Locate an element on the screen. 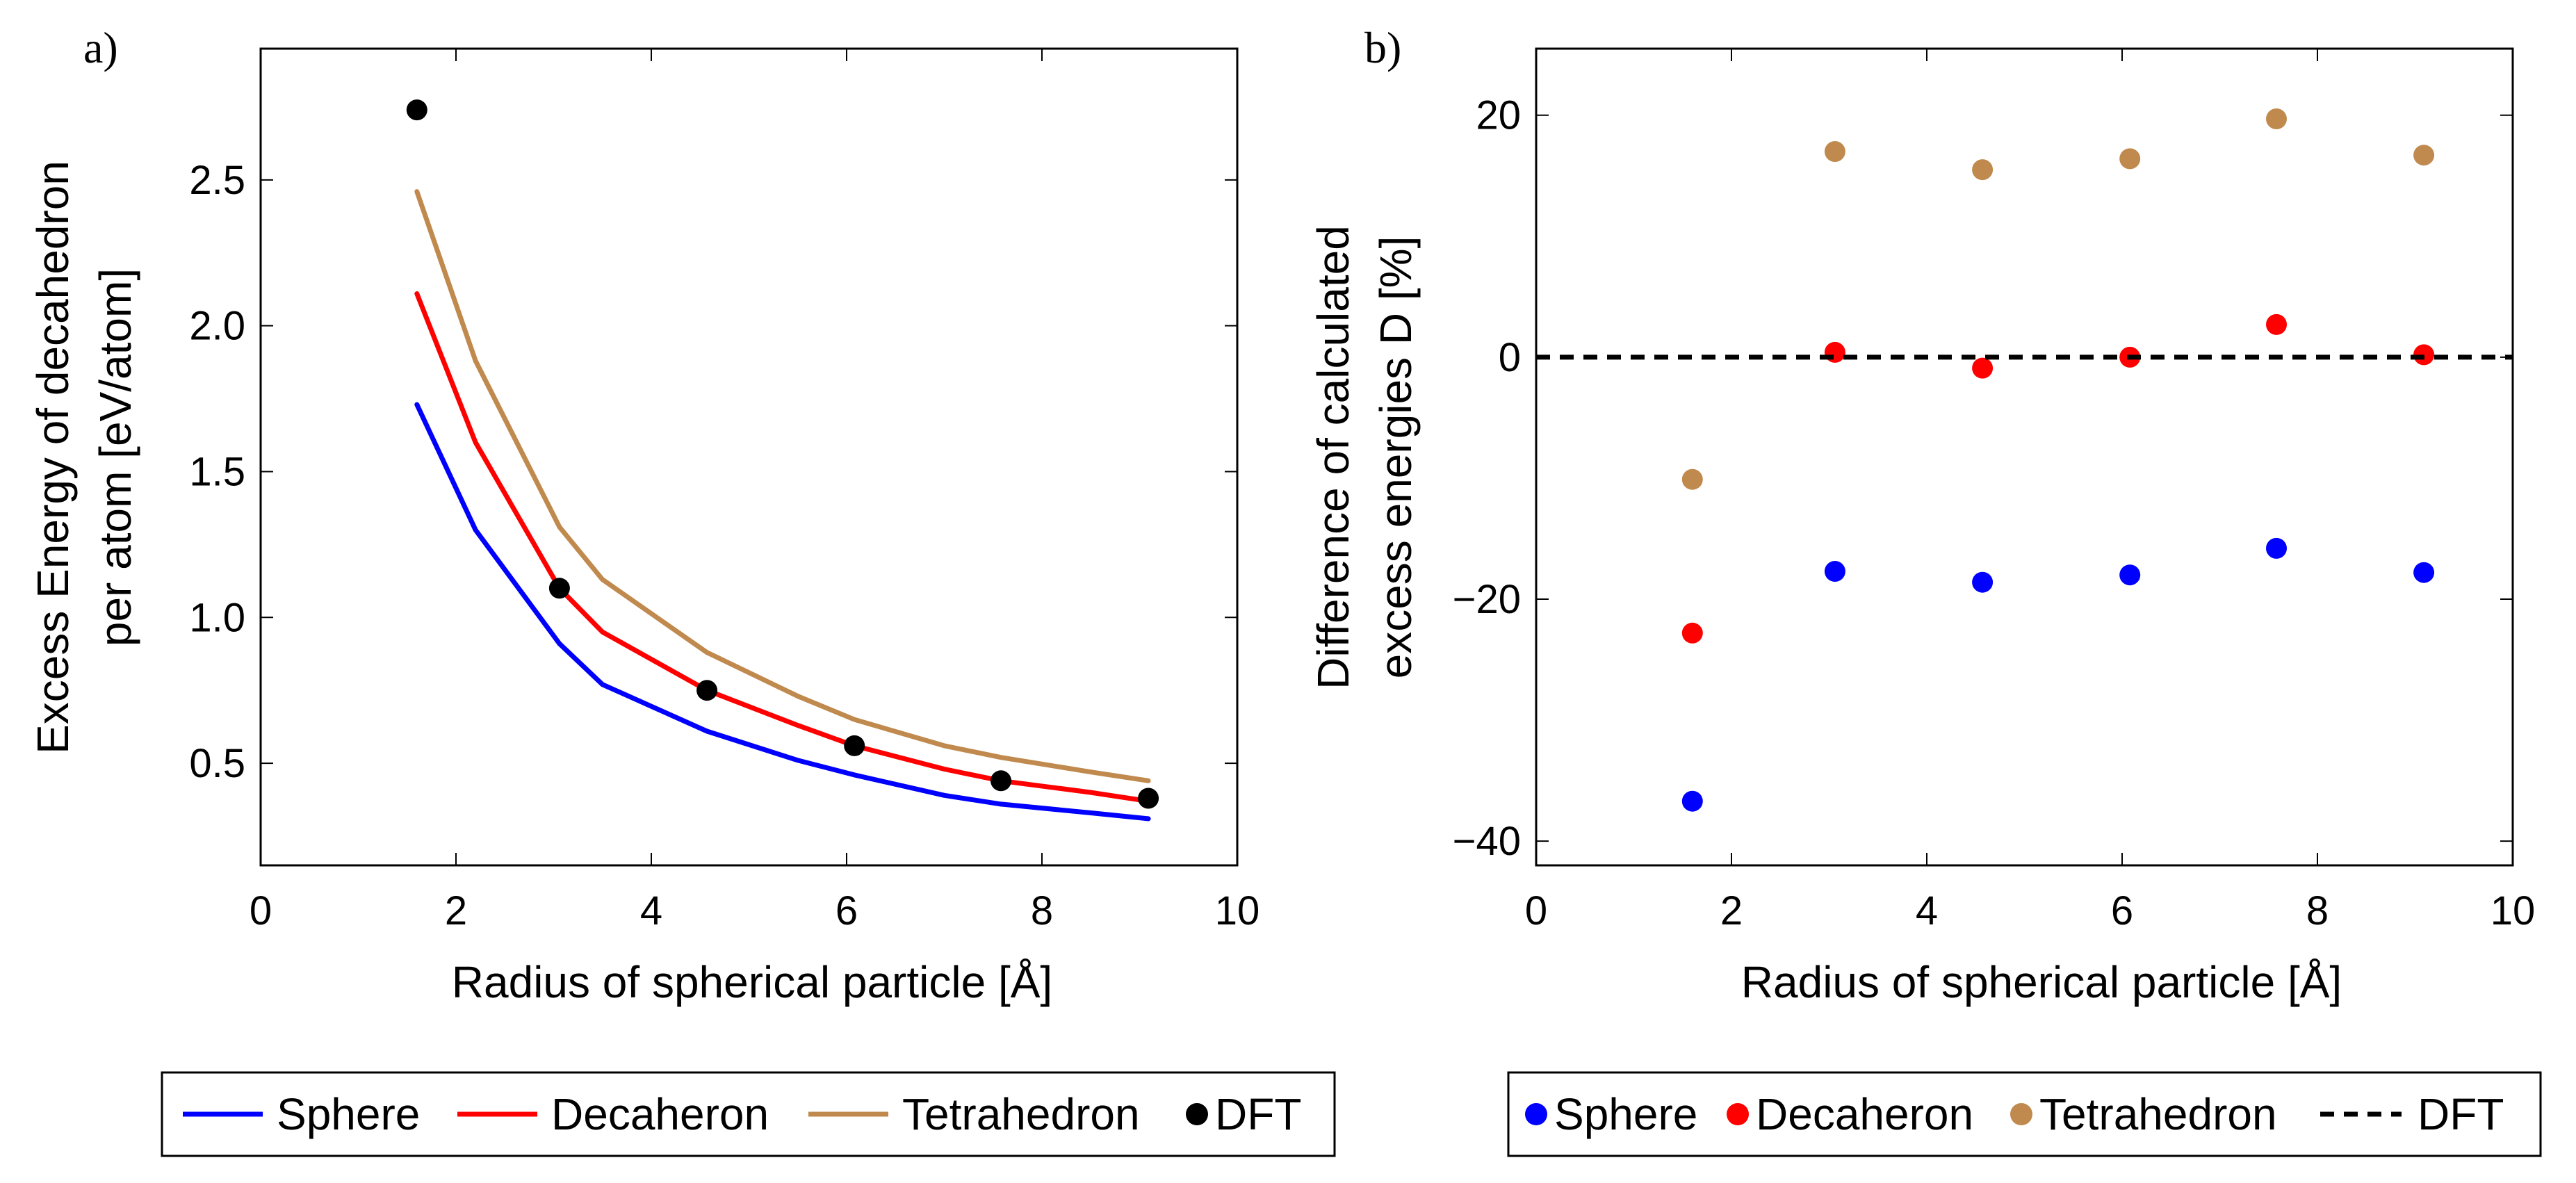  panel-b-ylabel-line1: Difference of calculated is located at coordinates (1333, 457).